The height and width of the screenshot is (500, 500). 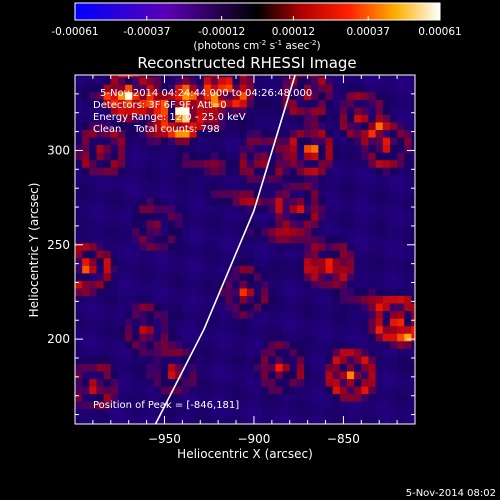 What do you see at coordinates (169, 117) in the screenshot?
I see `annotation-energy: Energy Range: 12.0 - 25.0 keV` at bounding box center [169, 117].